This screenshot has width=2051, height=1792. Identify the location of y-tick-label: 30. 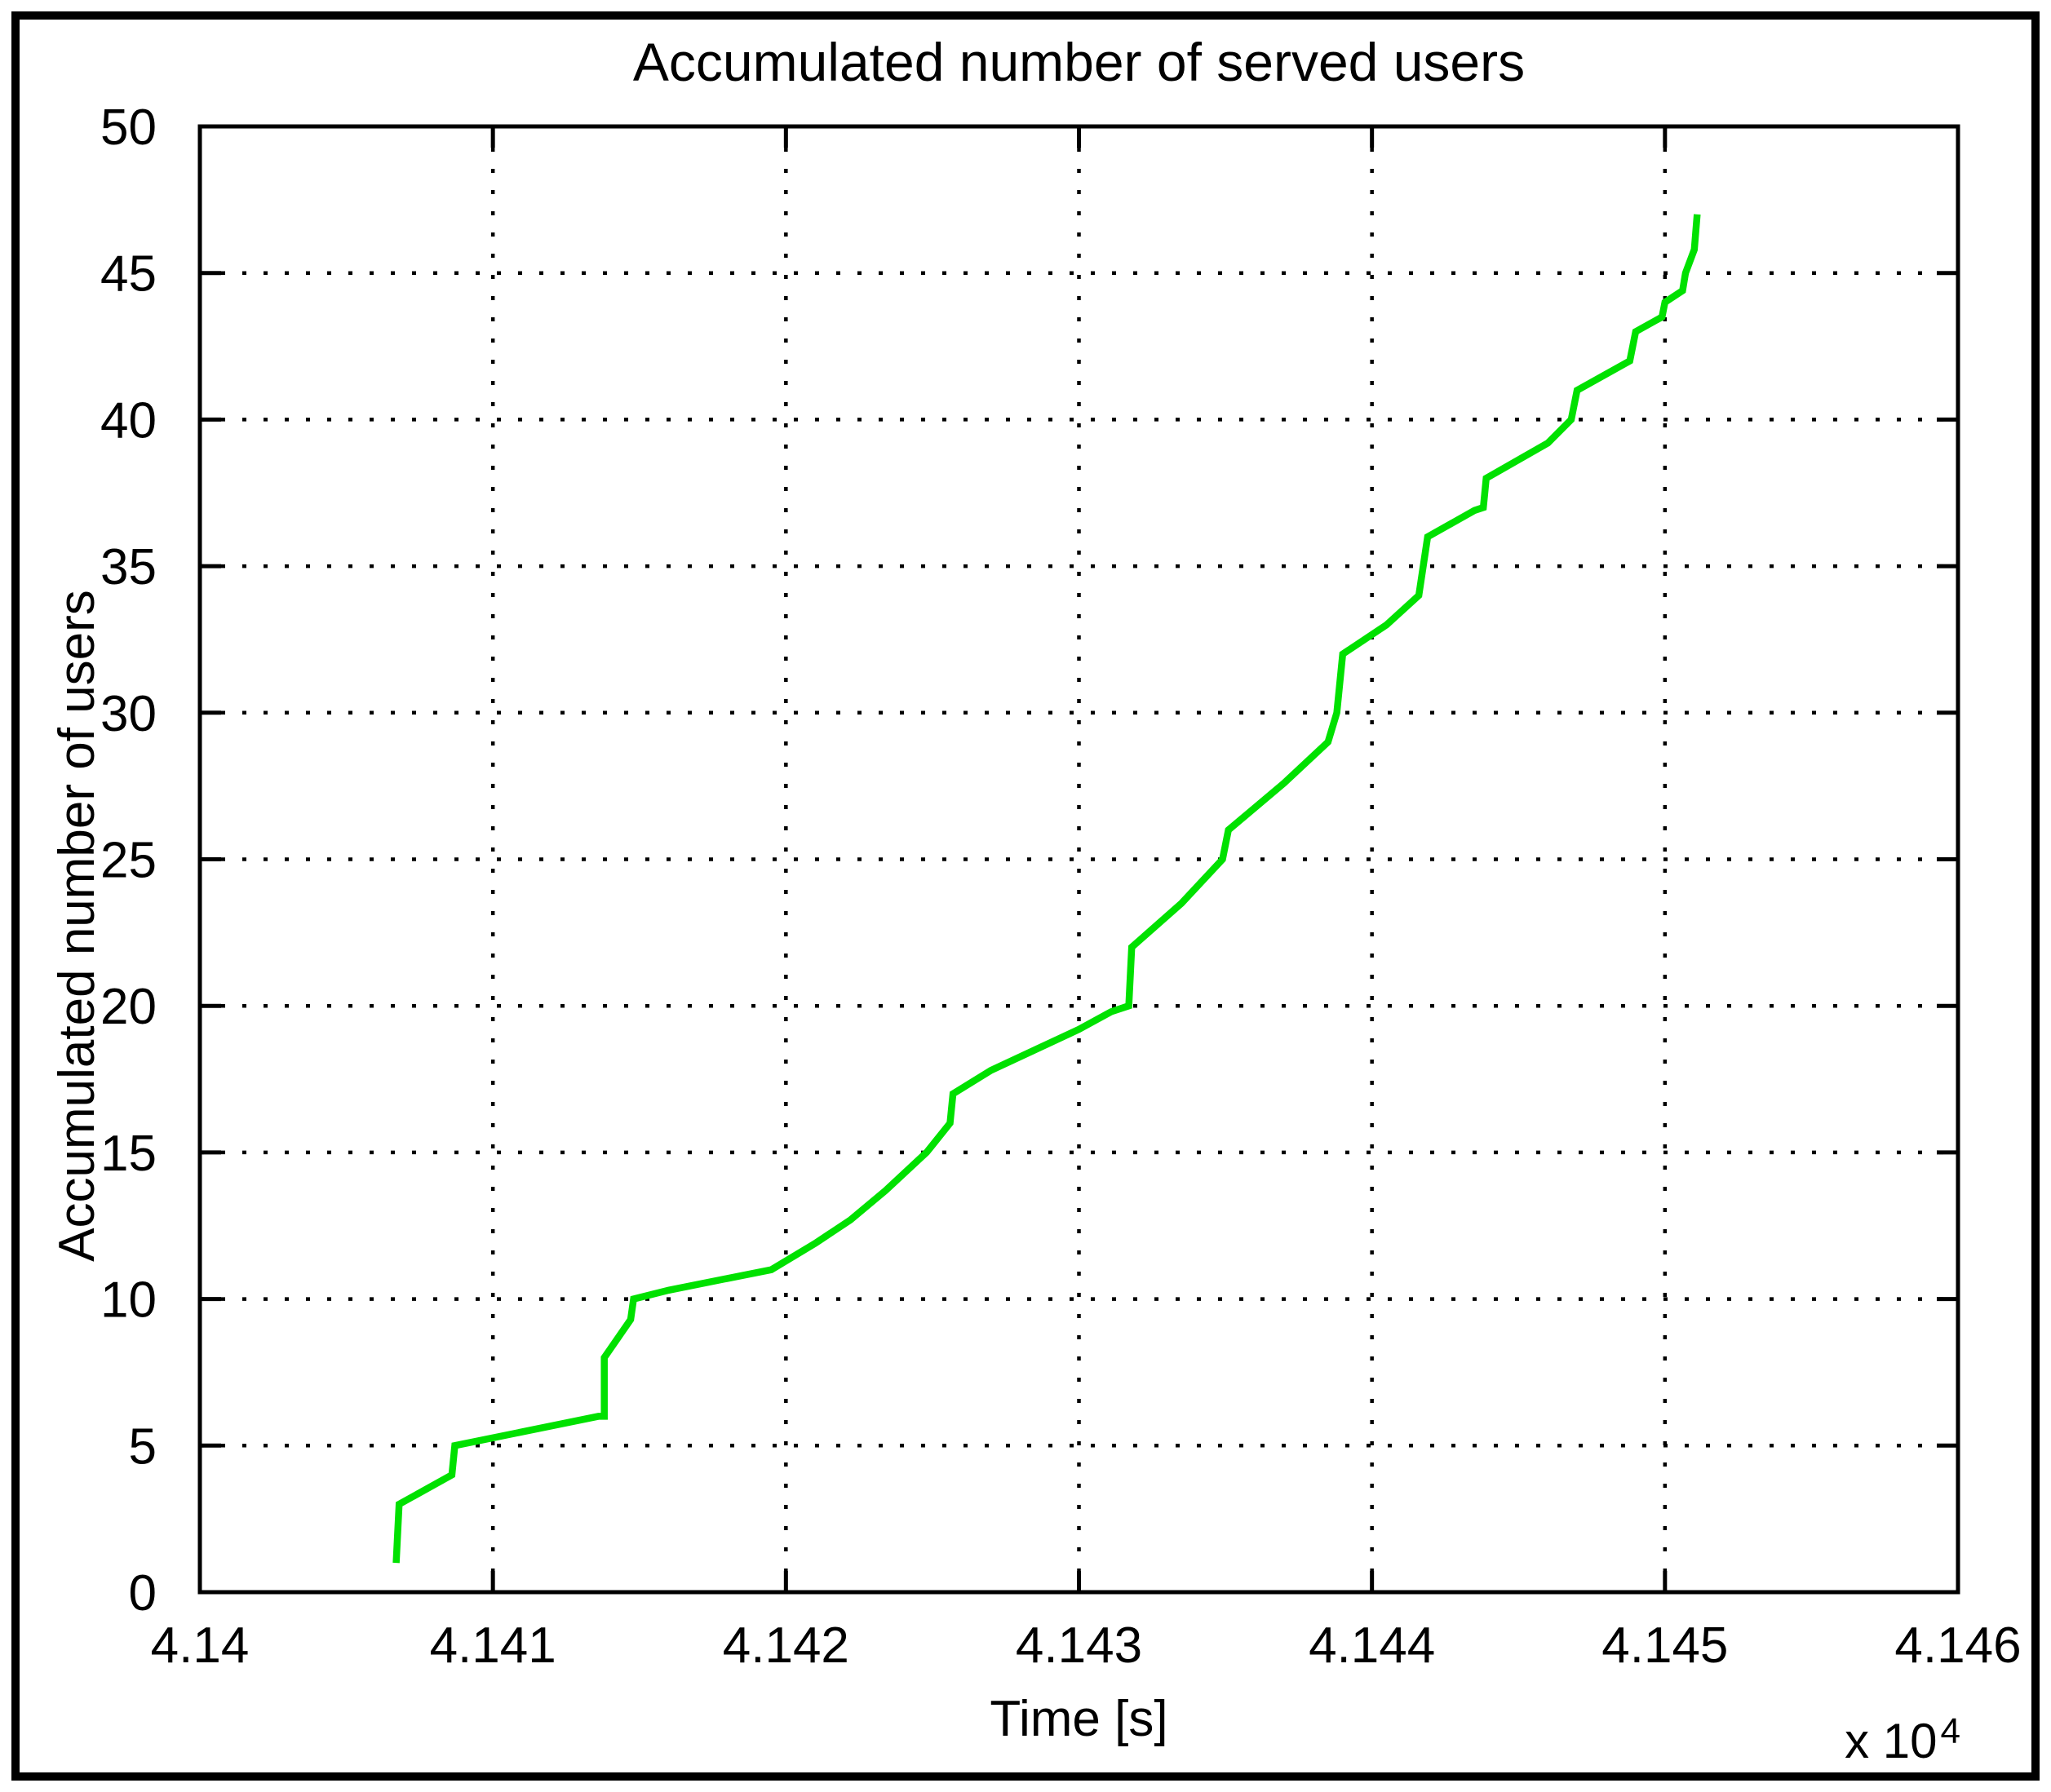
(128, 714).